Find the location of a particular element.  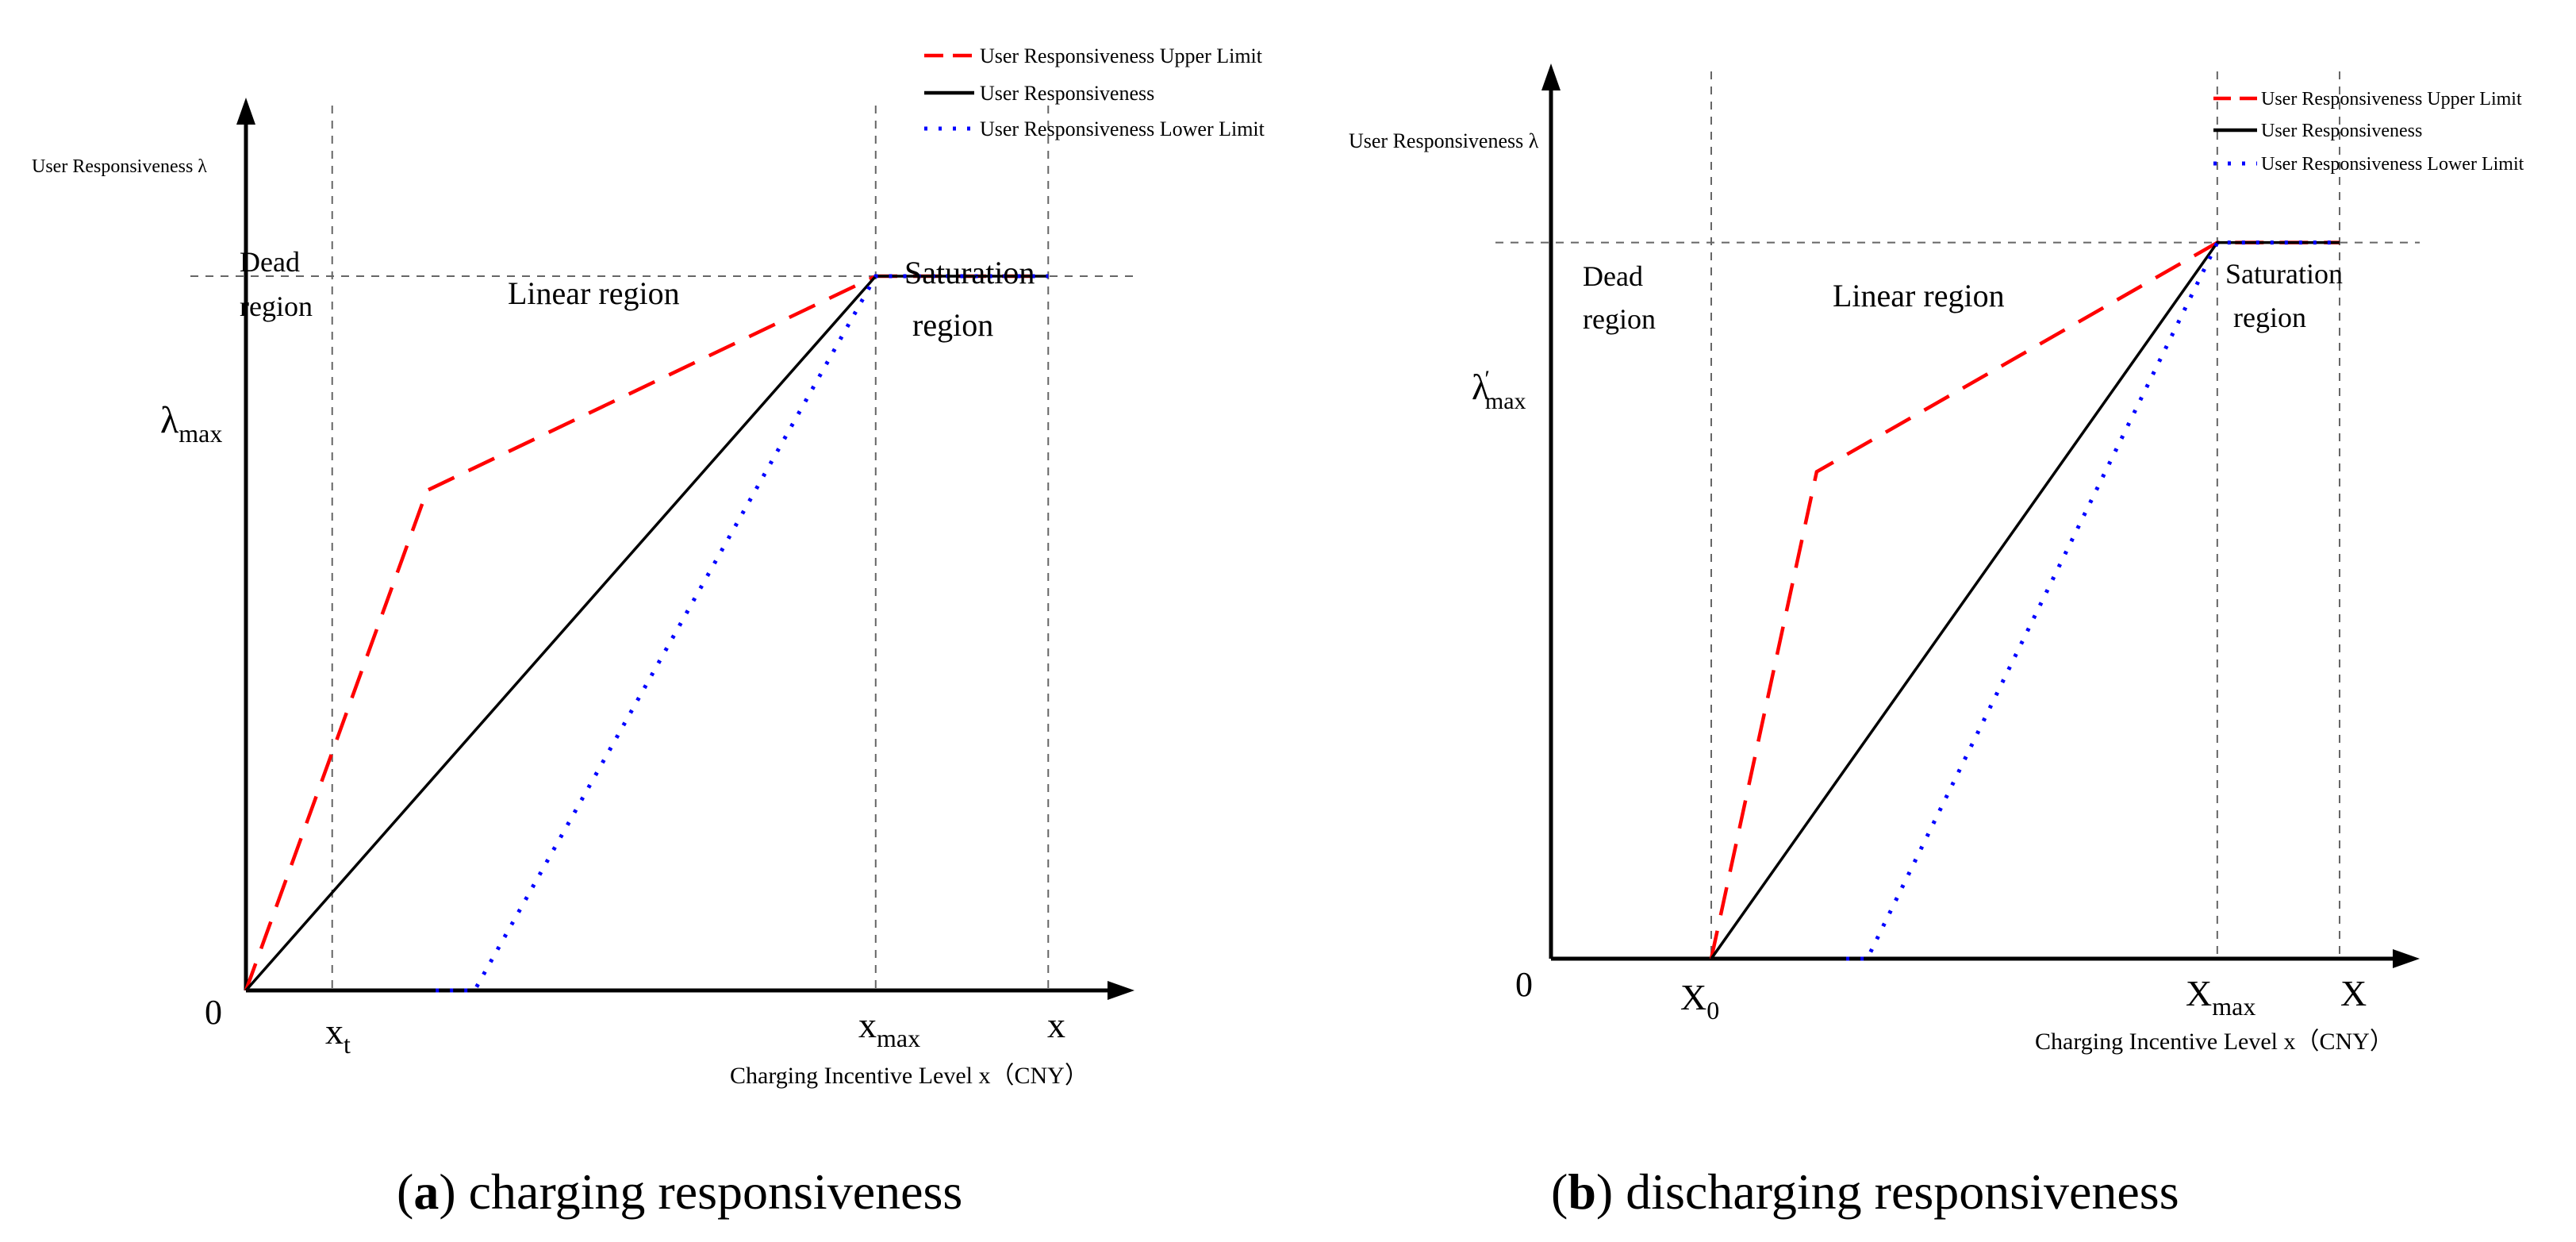

b-series-upper-limit is located at coordinates (2024, 599).